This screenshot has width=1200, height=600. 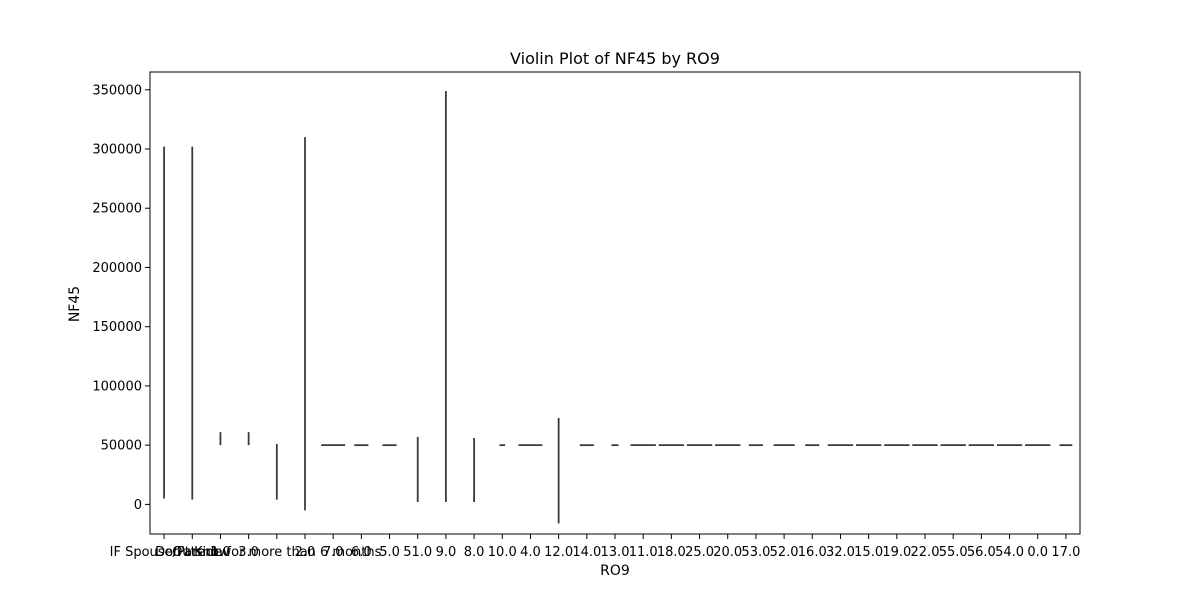 What do you see at coordinates (75, 304) in the screenshot?
I see `y-axis-title: NF45` at bounding box center [75, 304].